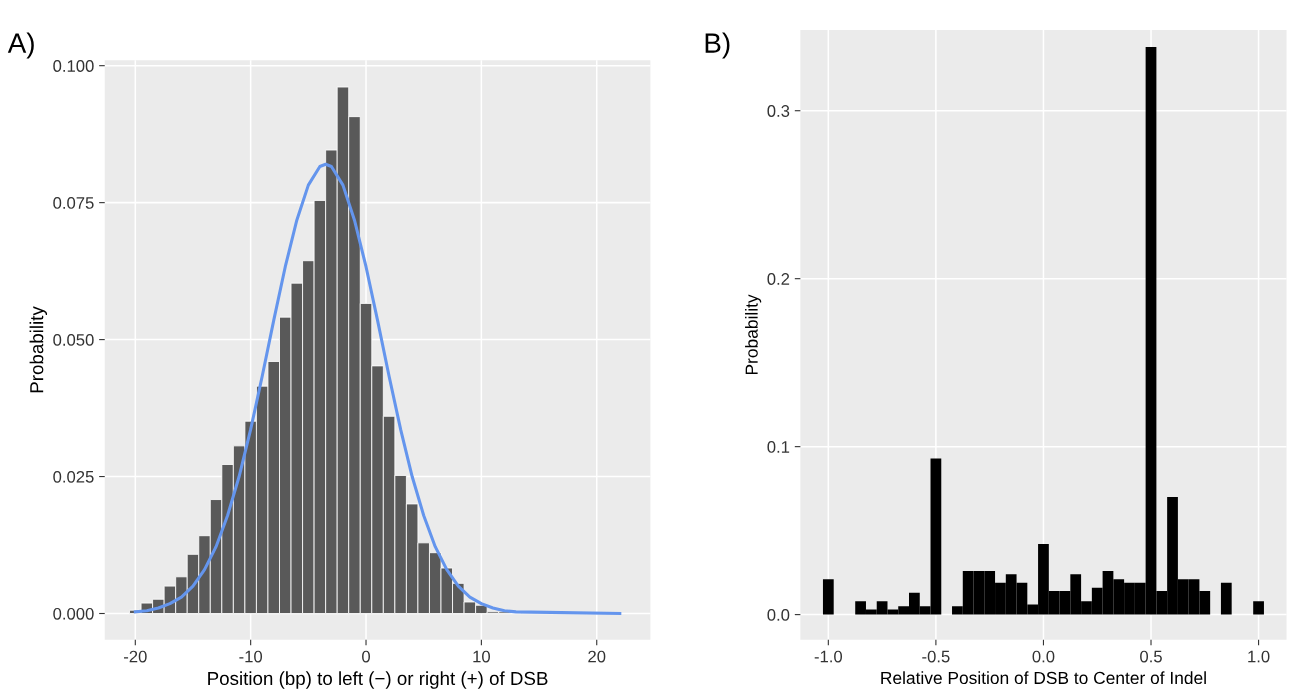 This screenshot has width=1293, height=700. Describe the element at coordinates (73, 476) in the screenshot. I see `y-tick-label: 0.025` at that location.